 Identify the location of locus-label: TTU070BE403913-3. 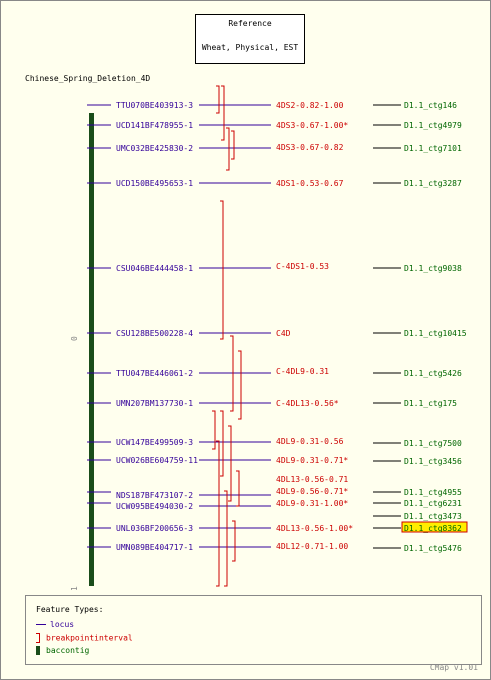
(154, 105).